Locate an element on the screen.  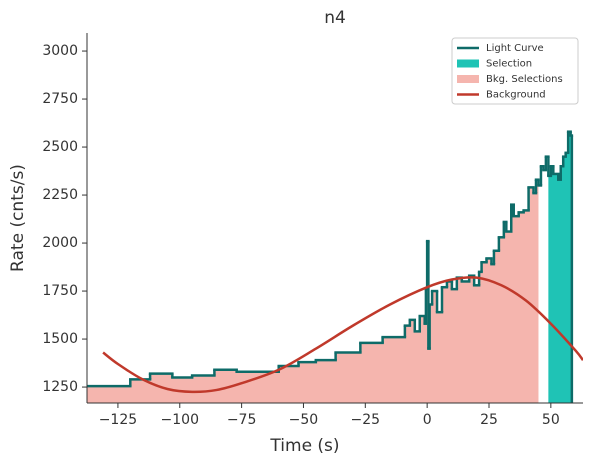
y-tick-label: 2750 is located at coordinates (60, 99).